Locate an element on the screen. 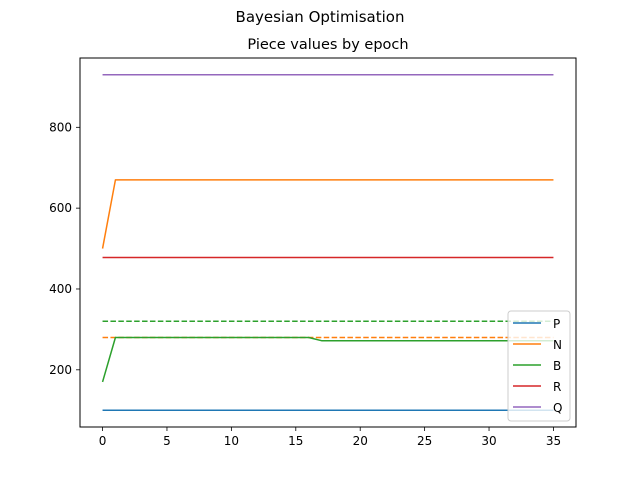  y-tick-label: 600 is located at coordinates (60, 208).